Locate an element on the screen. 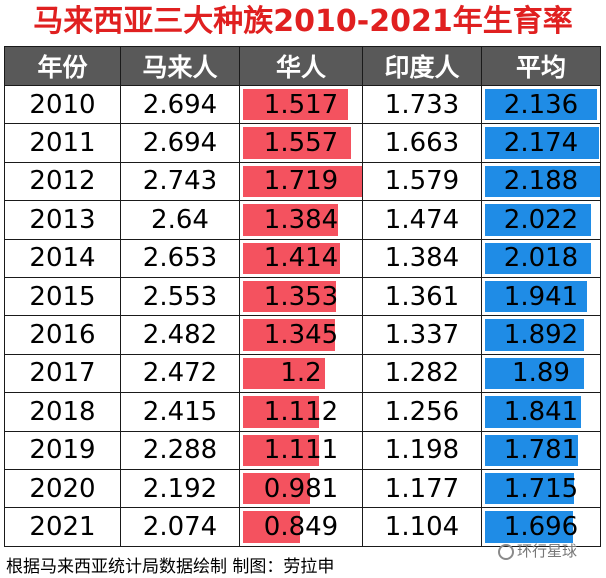  chinese-cell: 1.345 is located at coordinates (301, 335).